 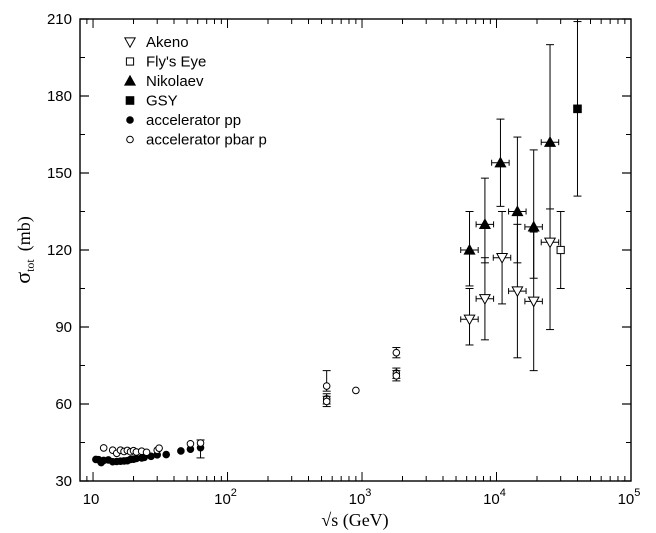 I want to click on x-tick-label: 10⁴, so click(x=494, y=497).